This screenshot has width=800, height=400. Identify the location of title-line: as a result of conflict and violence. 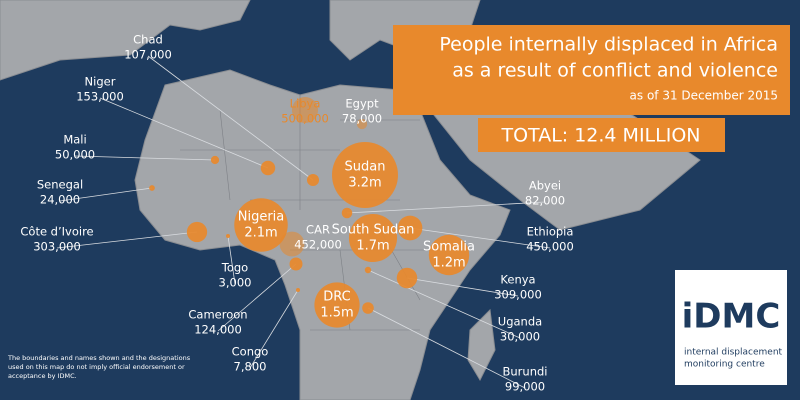
(615, 71).